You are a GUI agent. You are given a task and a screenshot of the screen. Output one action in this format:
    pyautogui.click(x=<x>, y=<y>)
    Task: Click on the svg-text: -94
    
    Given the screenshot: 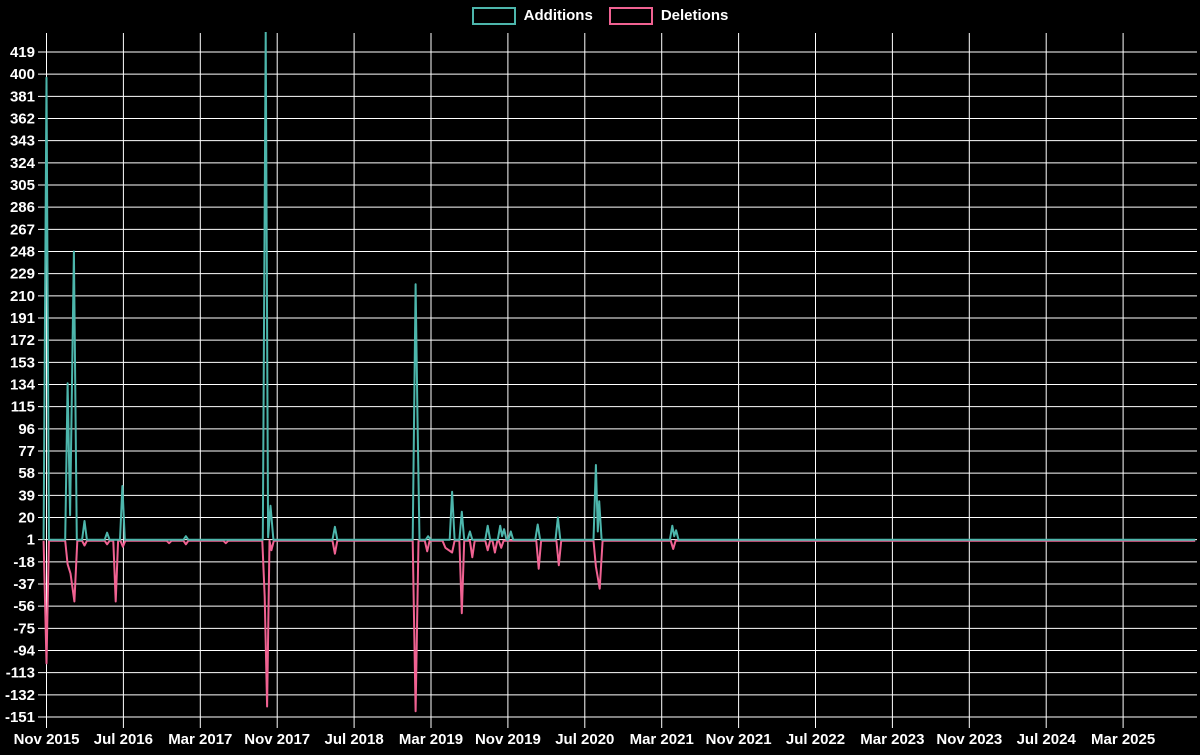 What is the action you would take?
    pyautogui.click(x=24, y=651)
    